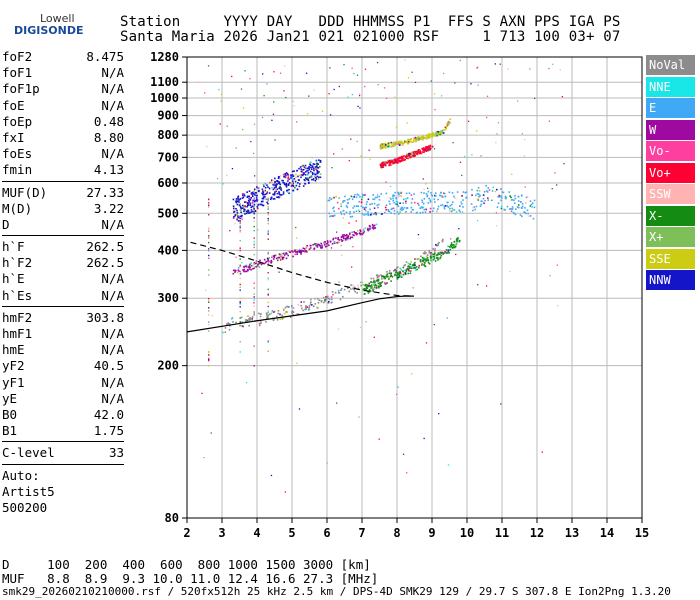  Describe the element at coordinates (21, 475) in the screenshot. I see `auto-line-1: Auto:` at that location.